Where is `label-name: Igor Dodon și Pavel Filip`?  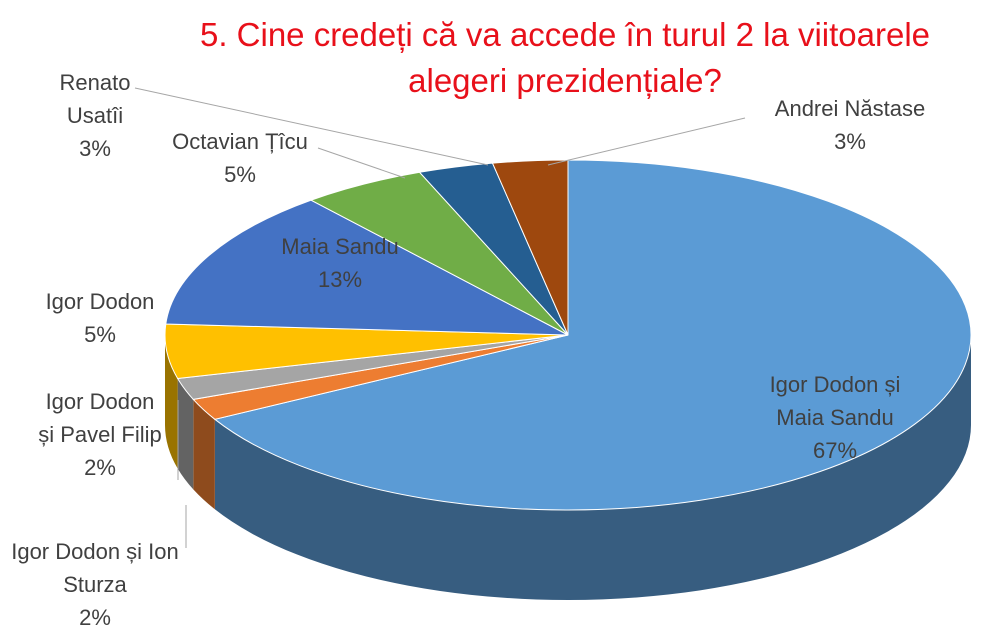
label-name: Igor Dodon și Pavel Filip is located at coordinates (100, 418).